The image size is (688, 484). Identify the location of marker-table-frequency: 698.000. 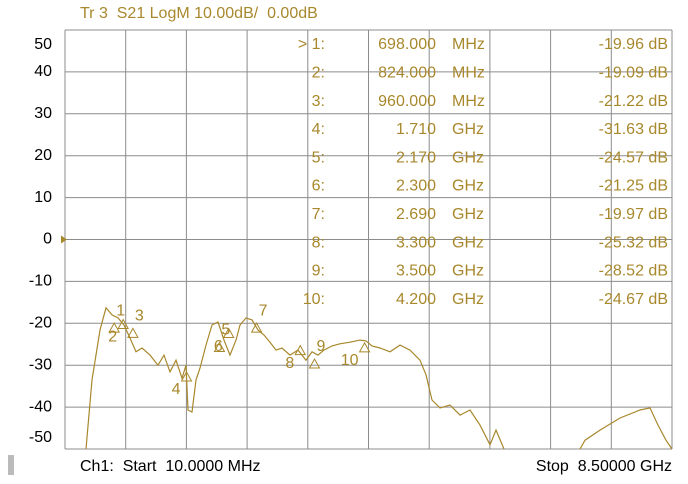
(407, 44).